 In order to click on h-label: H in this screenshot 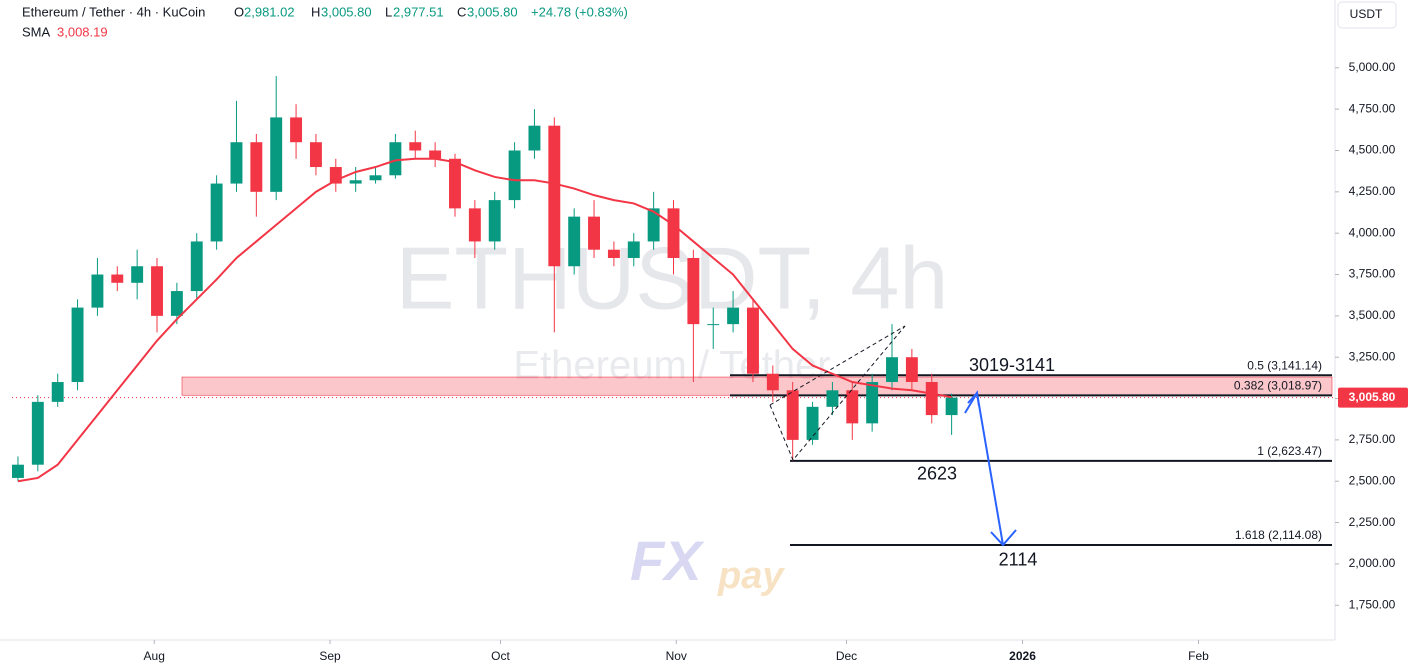, I will do `click(315, 11)`.